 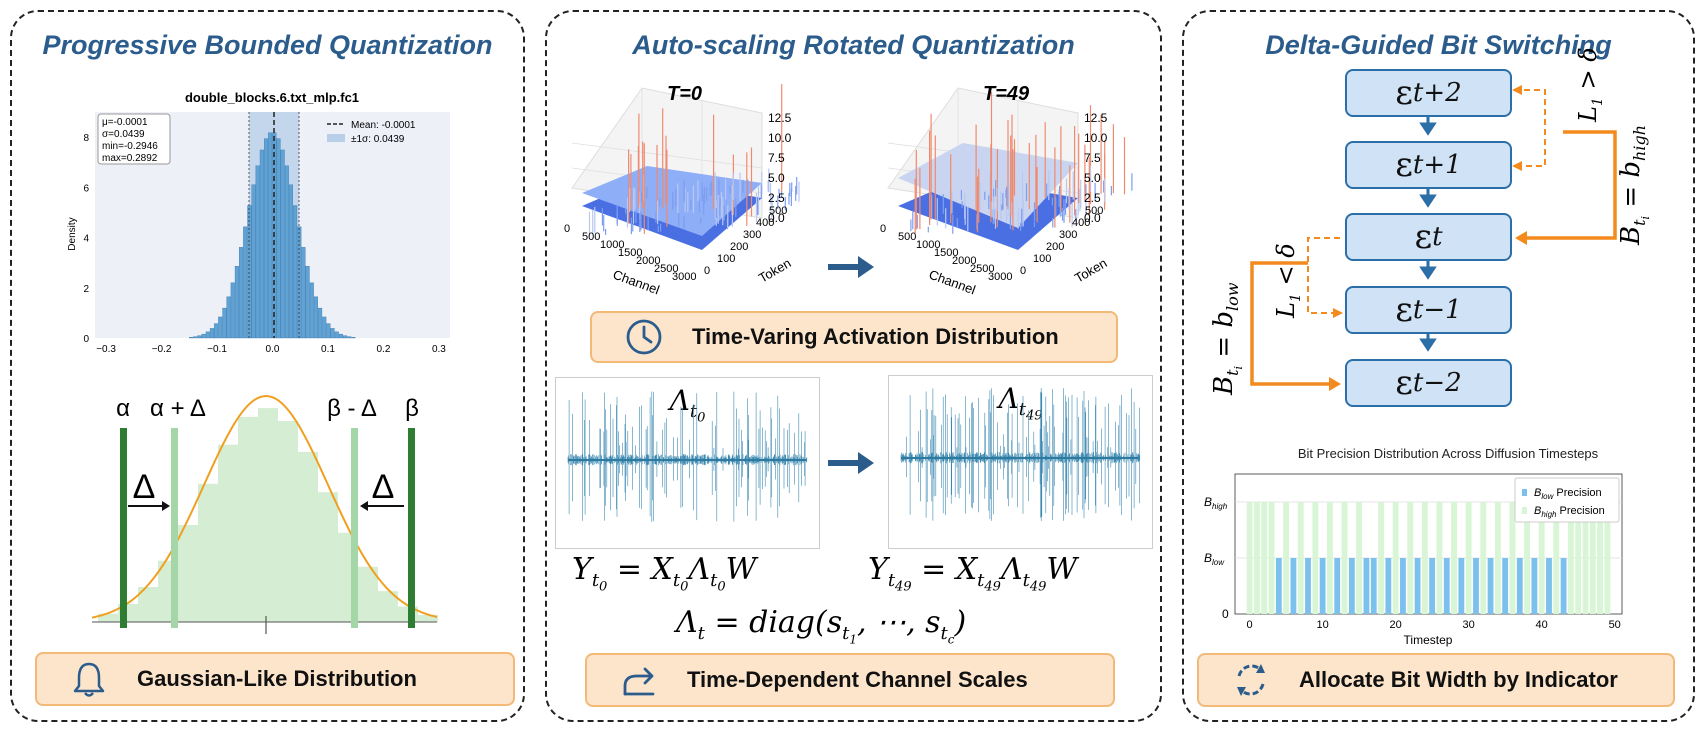 What do you see at coordinates (1091, 270) in the screenshot?
I see `surface-t49-token-label: Token` at bounding box center [1091, 270].